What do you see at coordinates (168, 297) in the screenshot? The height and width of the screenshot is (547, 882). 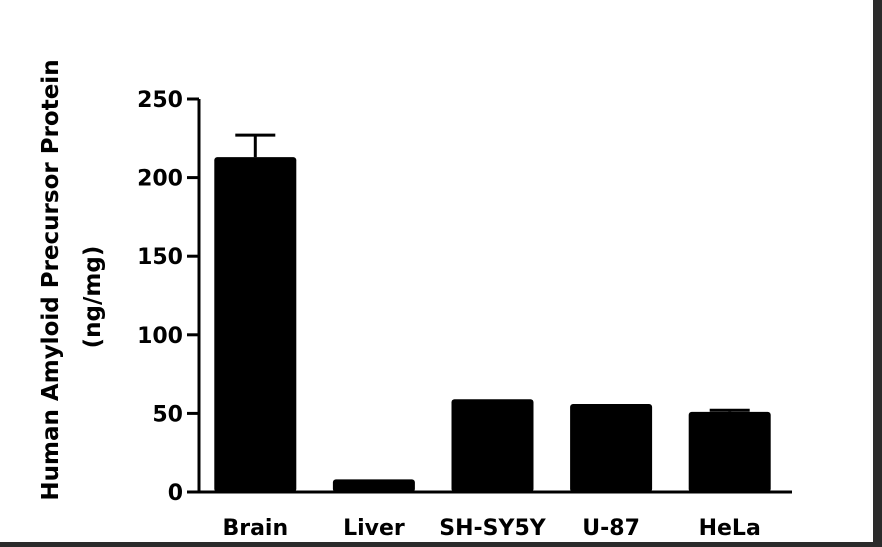 I see `y-ticks: 0 50 100 150 200 250` at bounding box center [168, 297].